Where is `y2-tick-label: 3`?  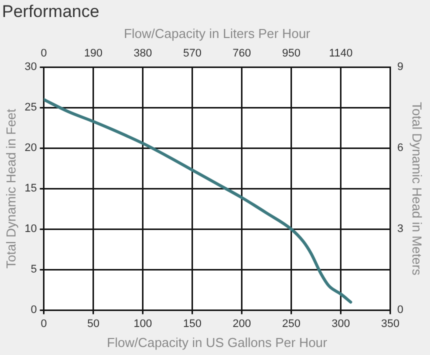 y2-tick-label: 3 is located at coordinates (400, 229).